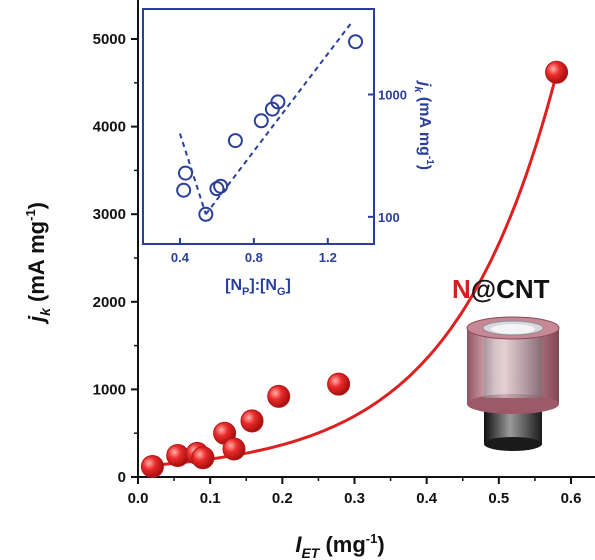 This screenshot has height=560, width=595. What do you see at coordinates (279, 118) in the screenshot?
I see `inset-trend-line` at bounding box center [279, 118].